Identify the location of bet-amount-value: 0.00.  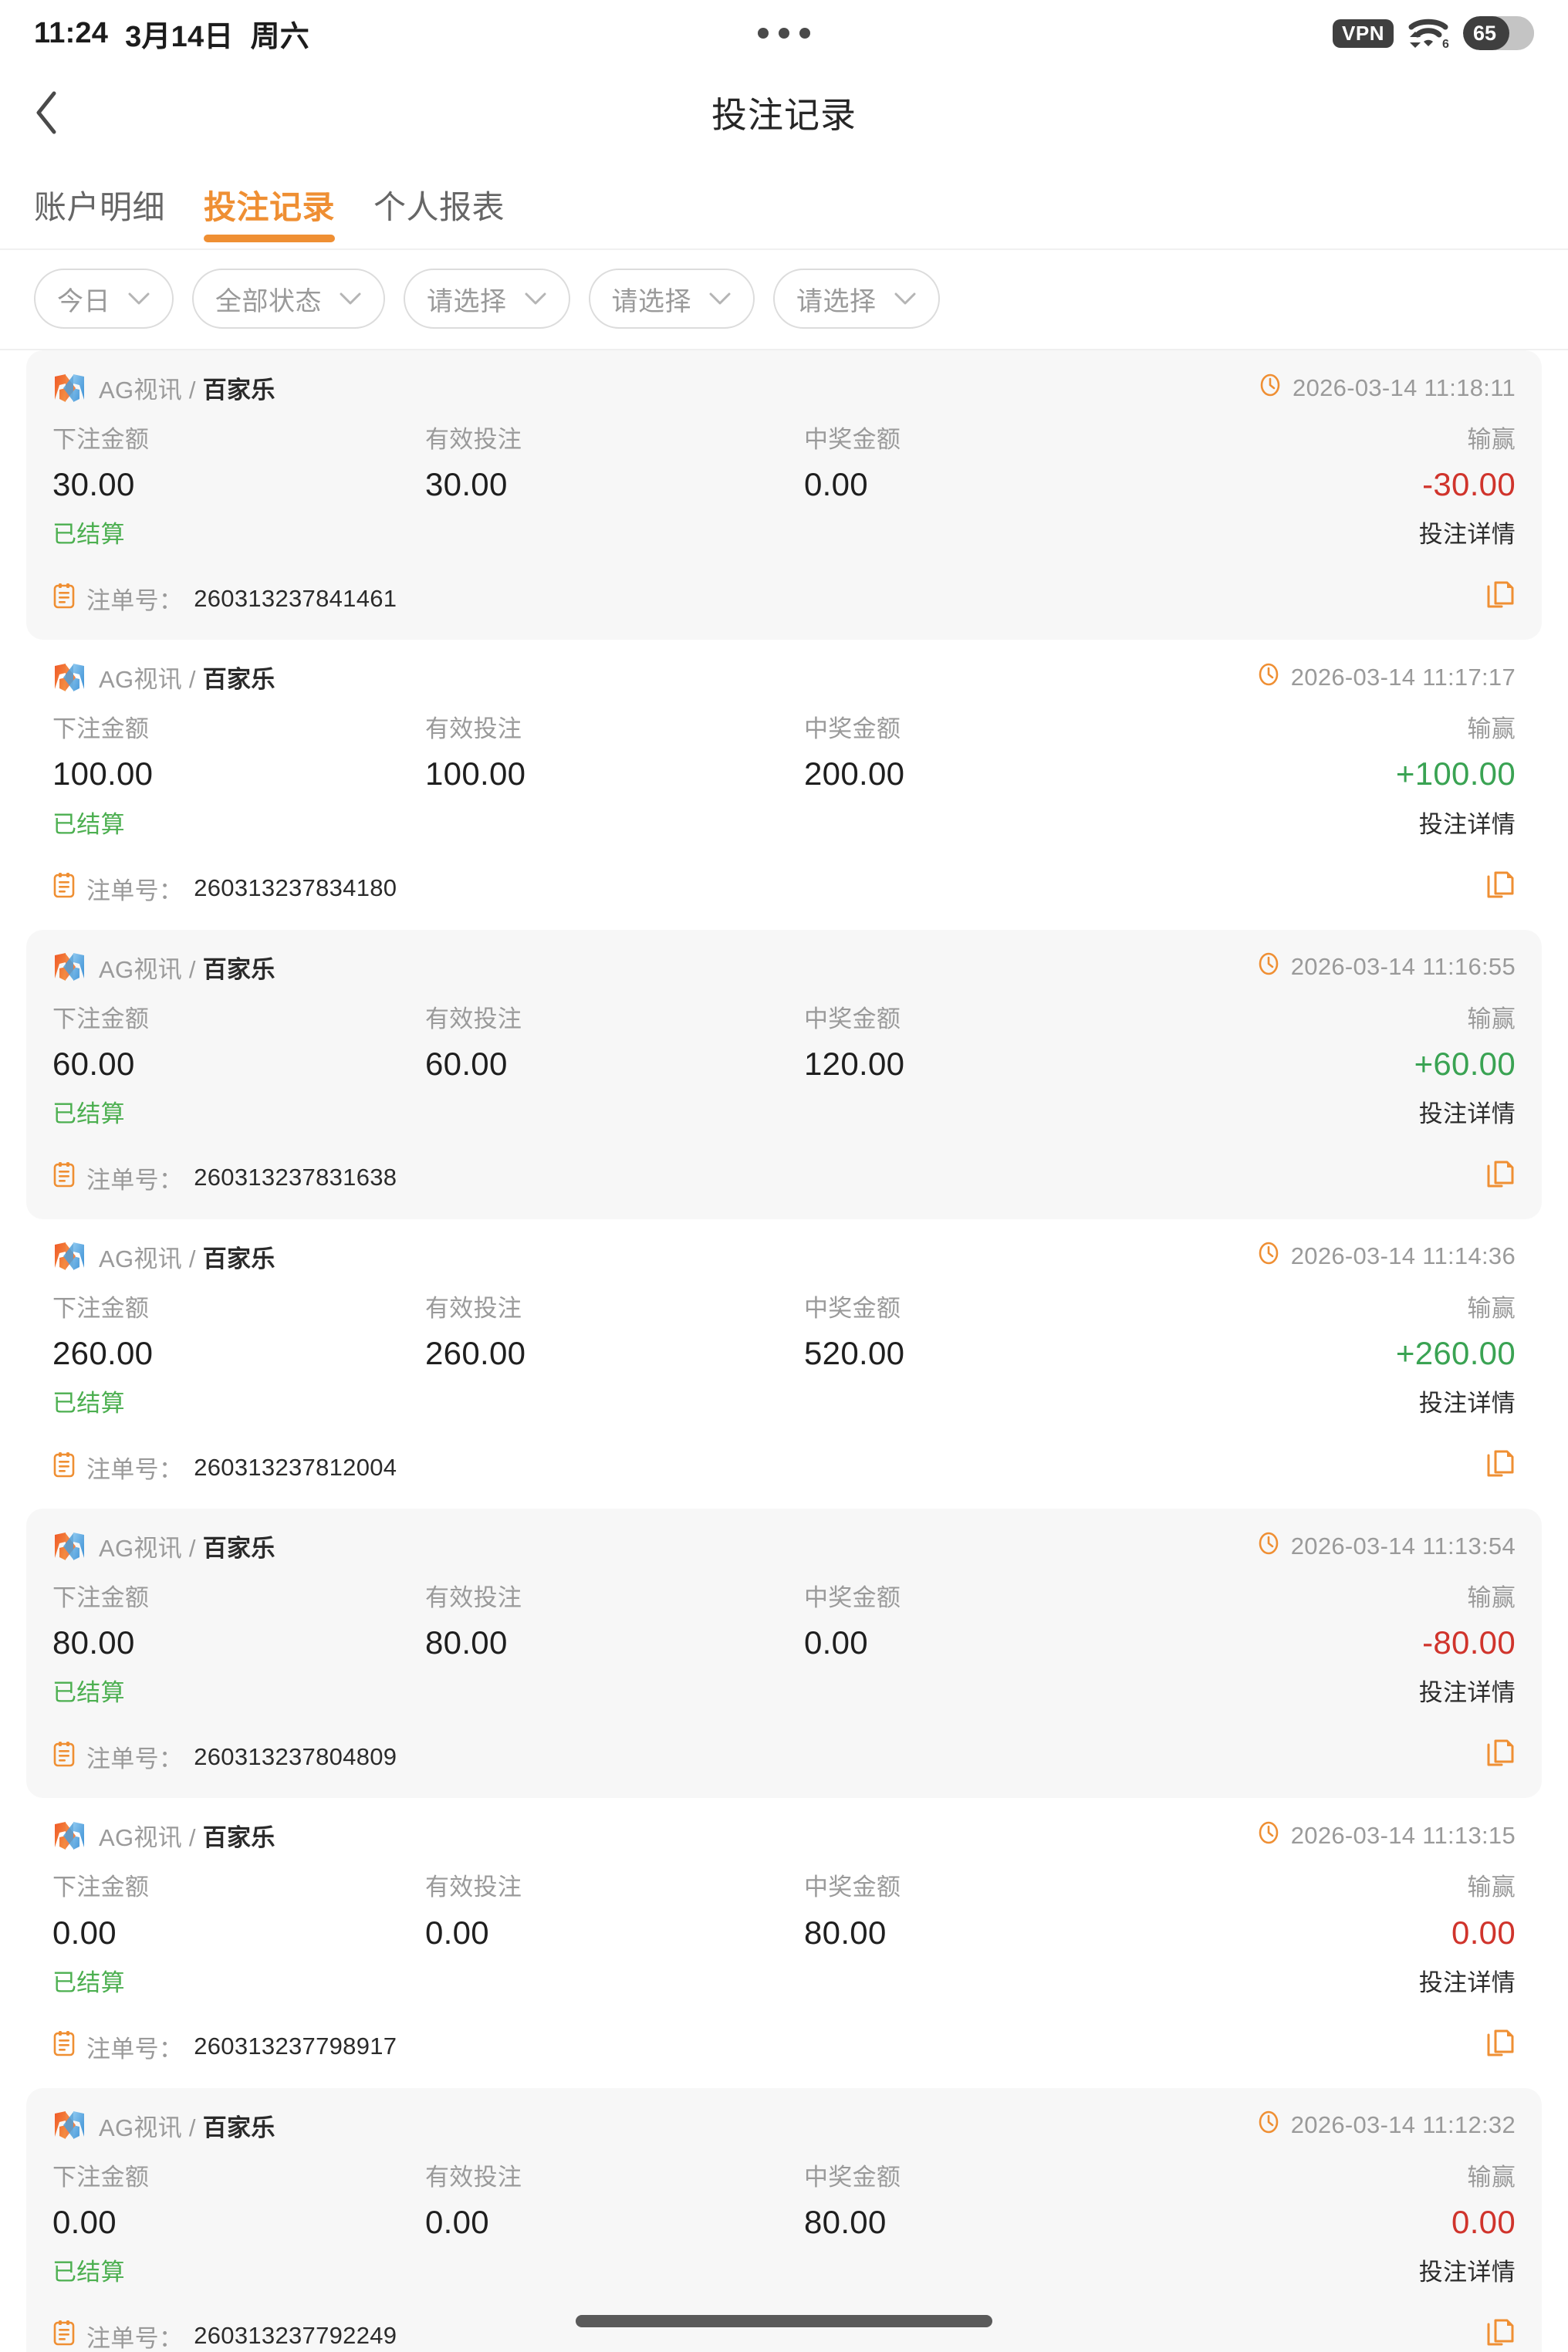
(84, 2221).